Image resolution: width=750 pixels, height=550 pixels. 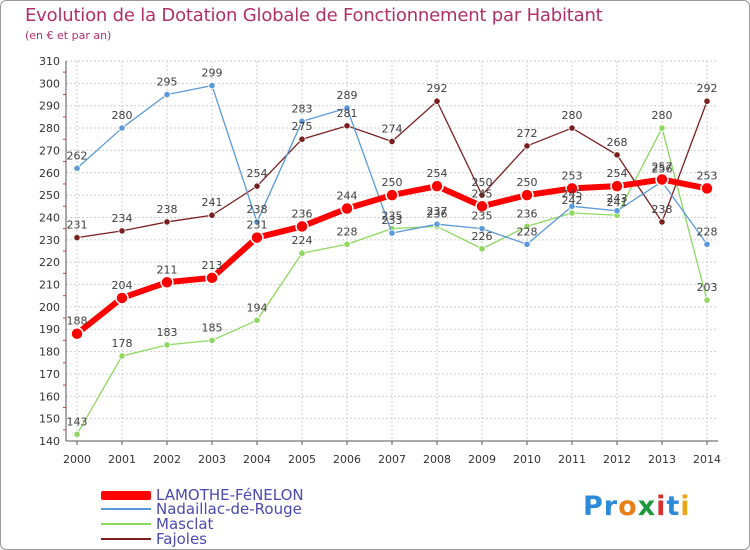 I want to click on data-label-fajoles: 268, so click(x=617, y=142).